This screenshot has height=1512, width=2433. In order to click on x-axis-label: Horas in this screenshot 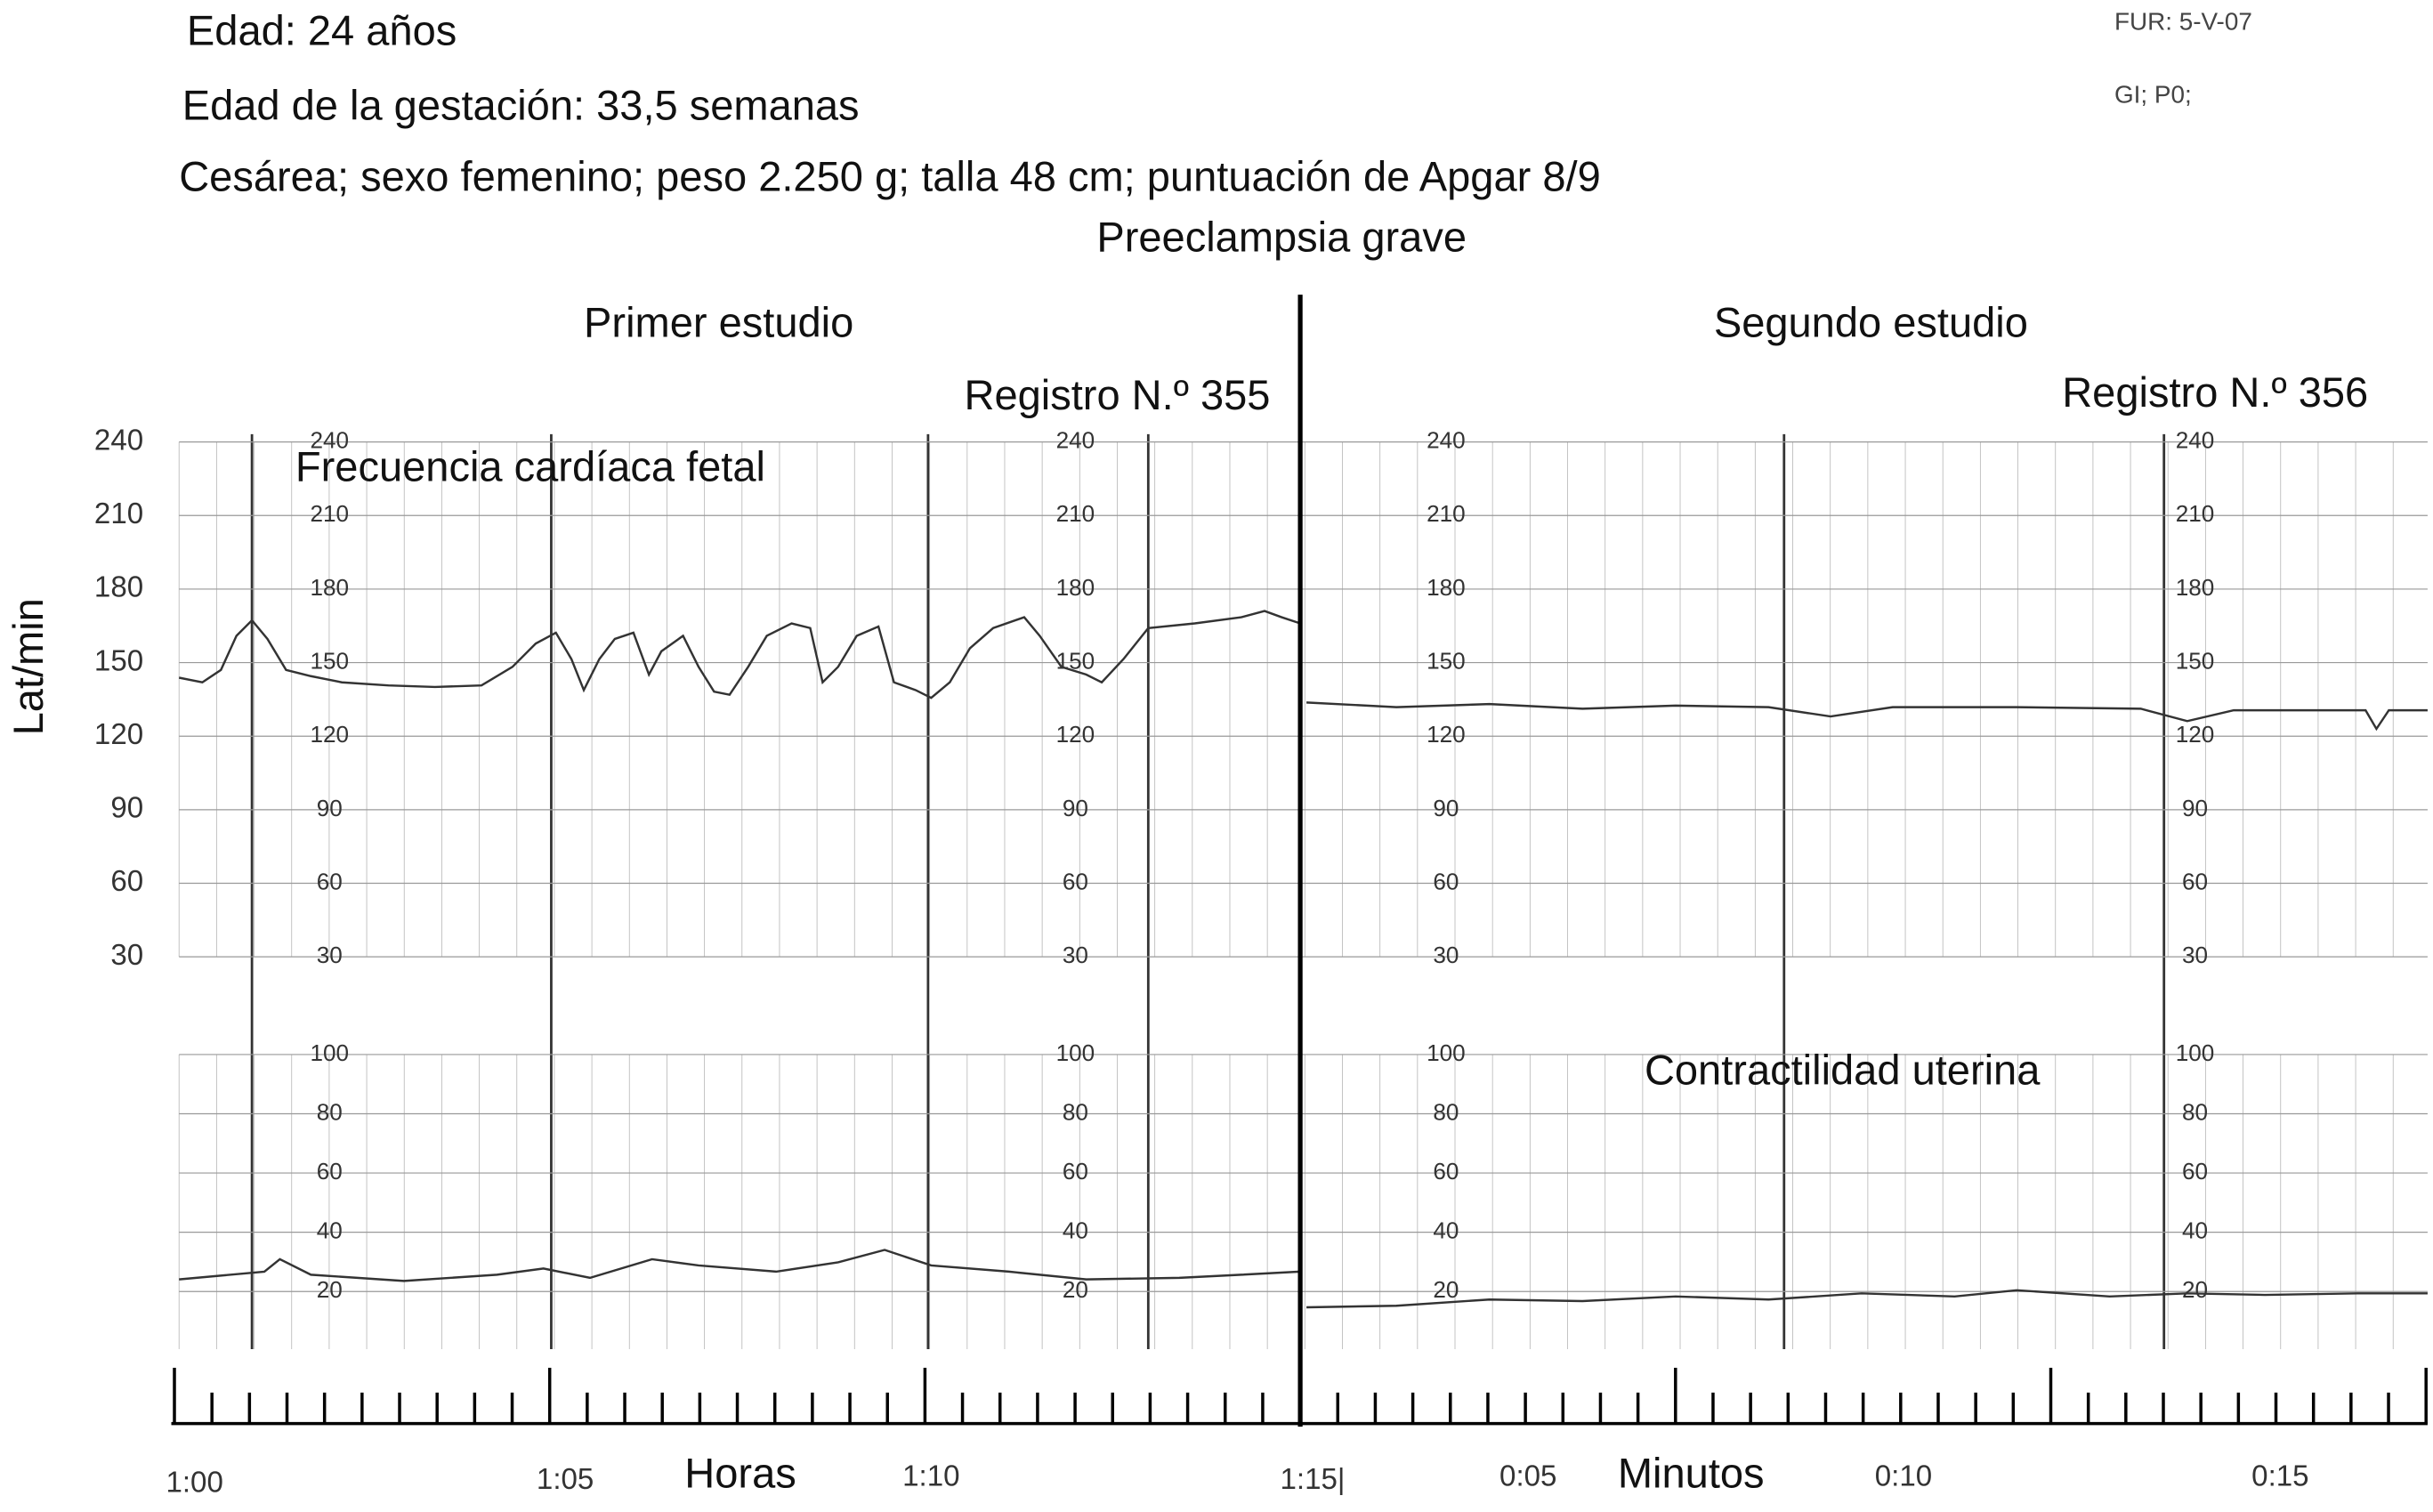, I will do `click(740, 1472)`.